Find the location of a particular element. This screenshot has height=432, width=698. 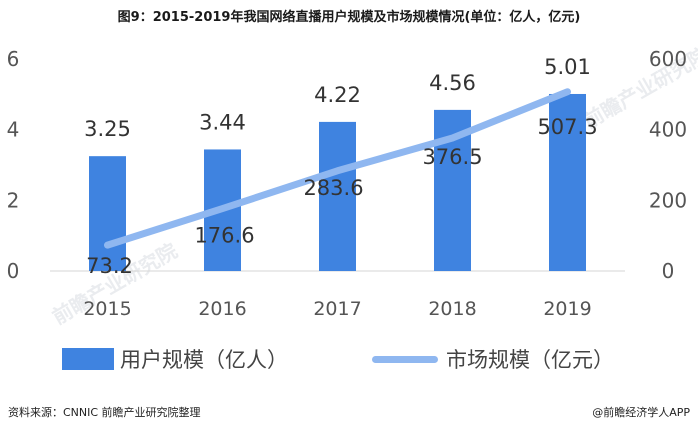

bar-value-label: 4.56 is located at coordinates (452, 83).